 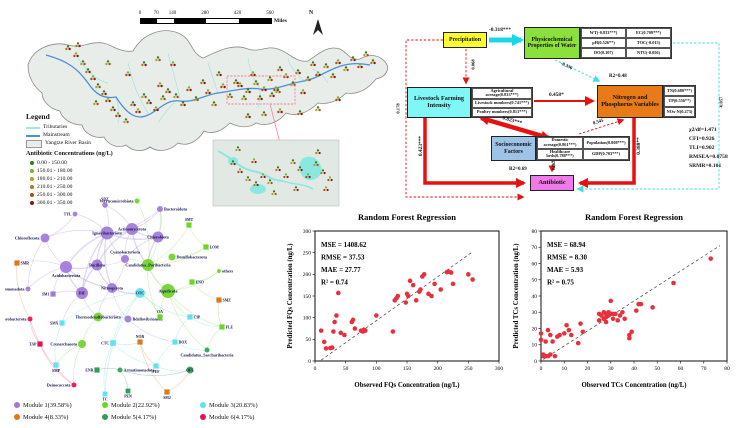 I want to click on y-tick-label: 200, so click(x=307, y=275).